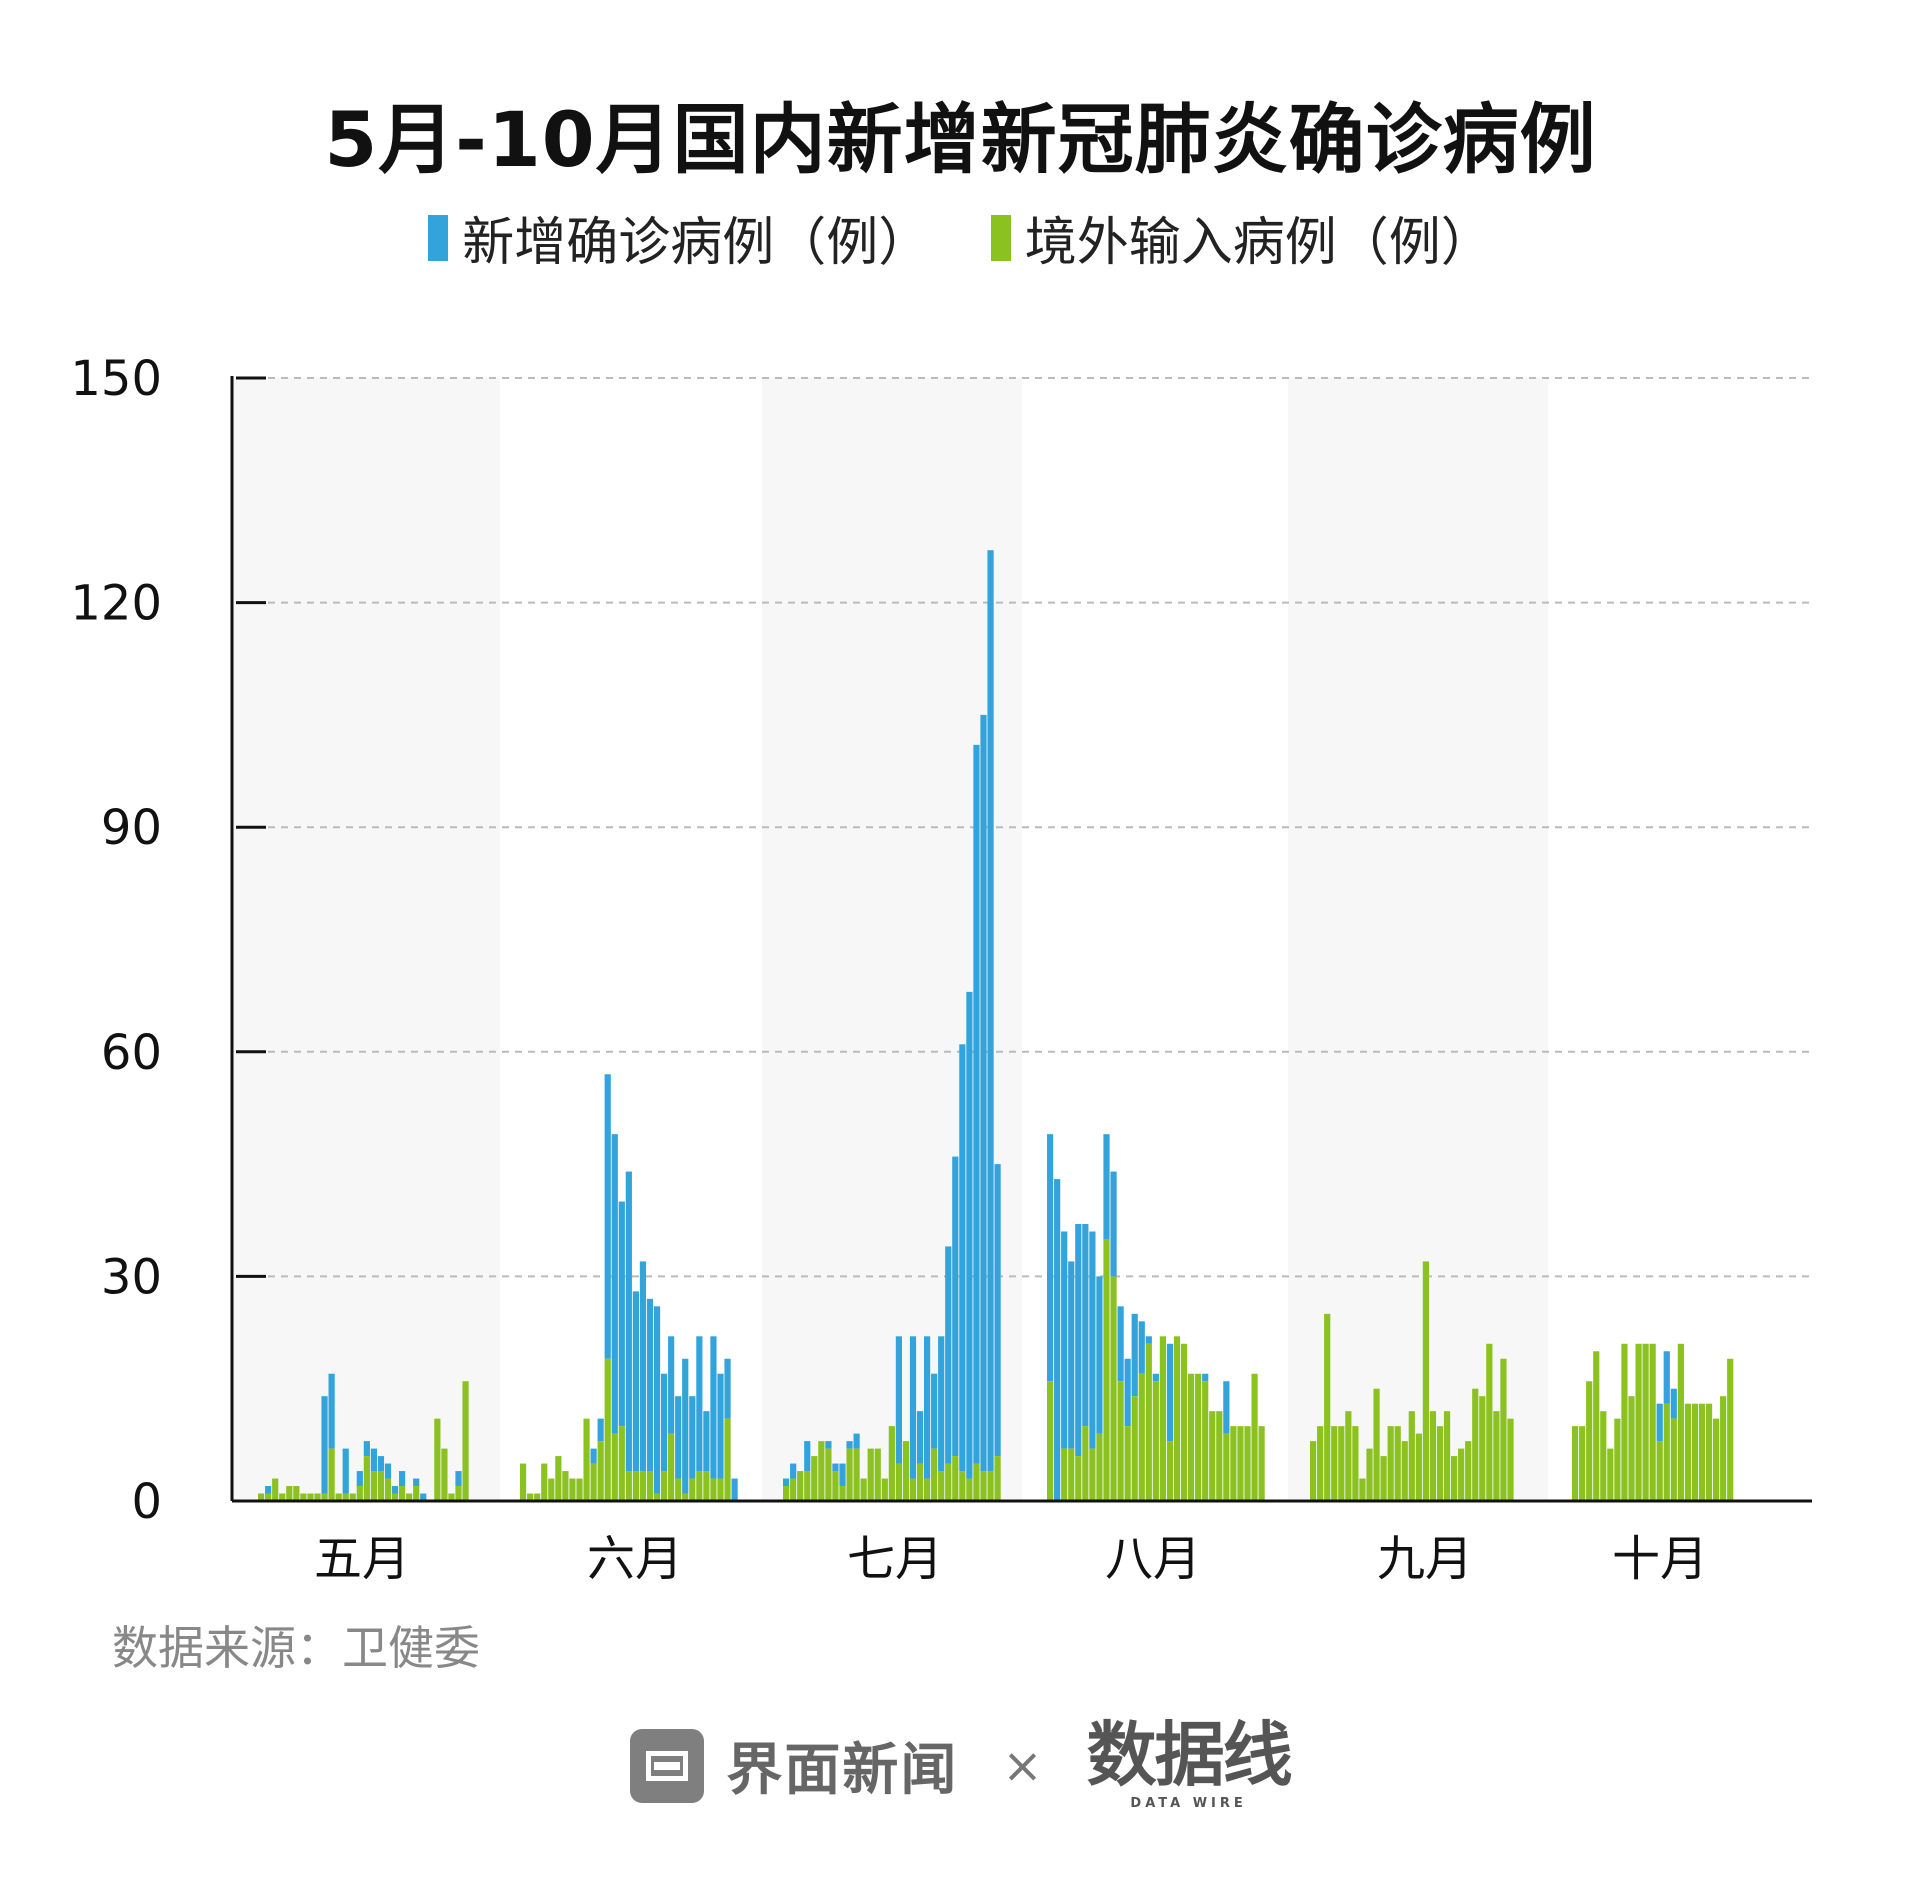 This screenshot has width=1921, height=1888. I want to click on legend-swatch-new-cases, so click(438, 237).